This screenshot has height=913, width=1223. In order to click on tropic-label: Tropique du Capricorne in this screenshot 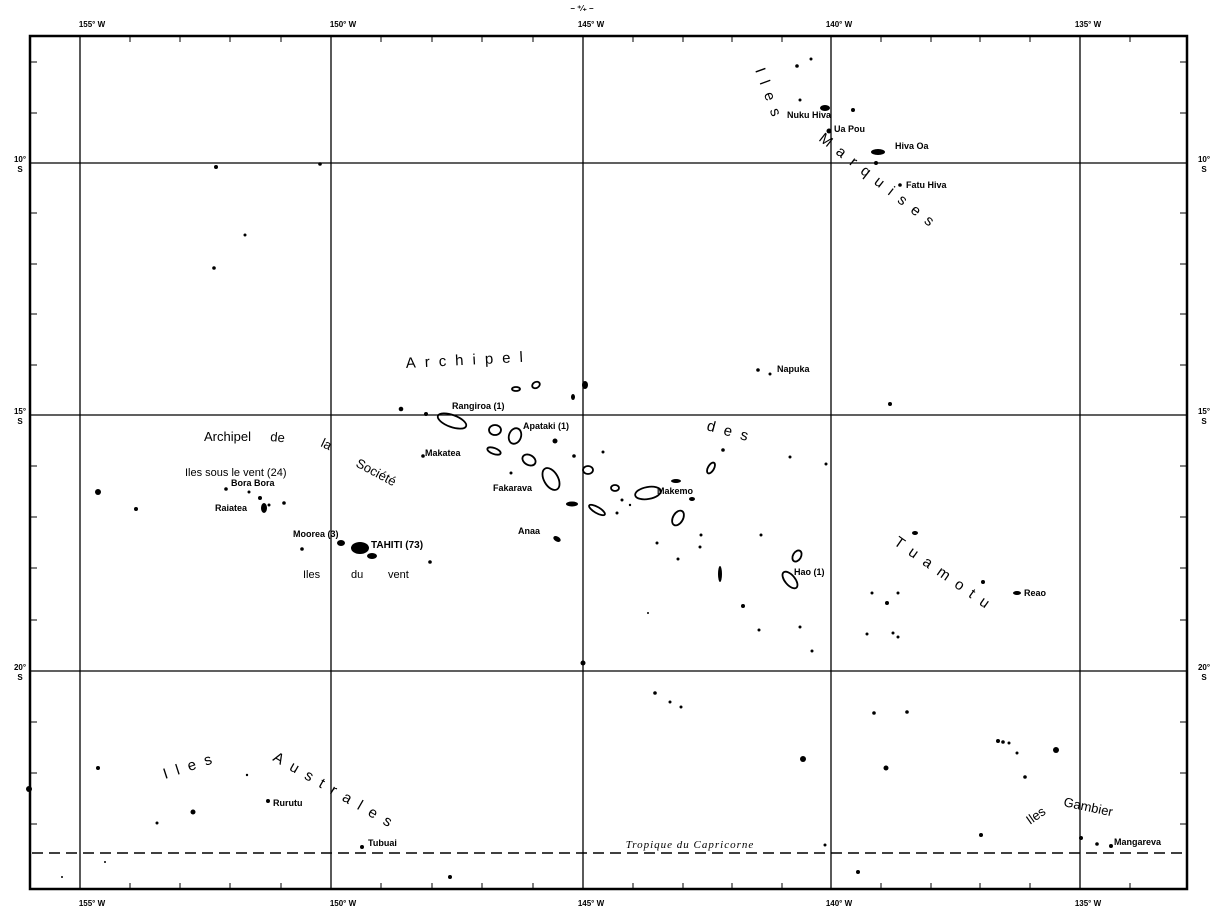, I will do `click(690, 845)`.